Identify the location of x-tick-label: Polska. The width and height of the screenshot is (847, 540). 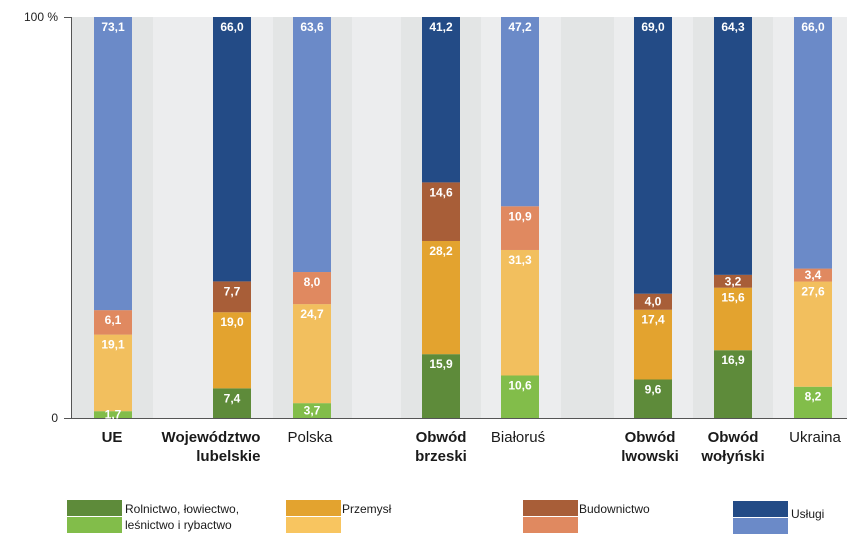
(310, 437).